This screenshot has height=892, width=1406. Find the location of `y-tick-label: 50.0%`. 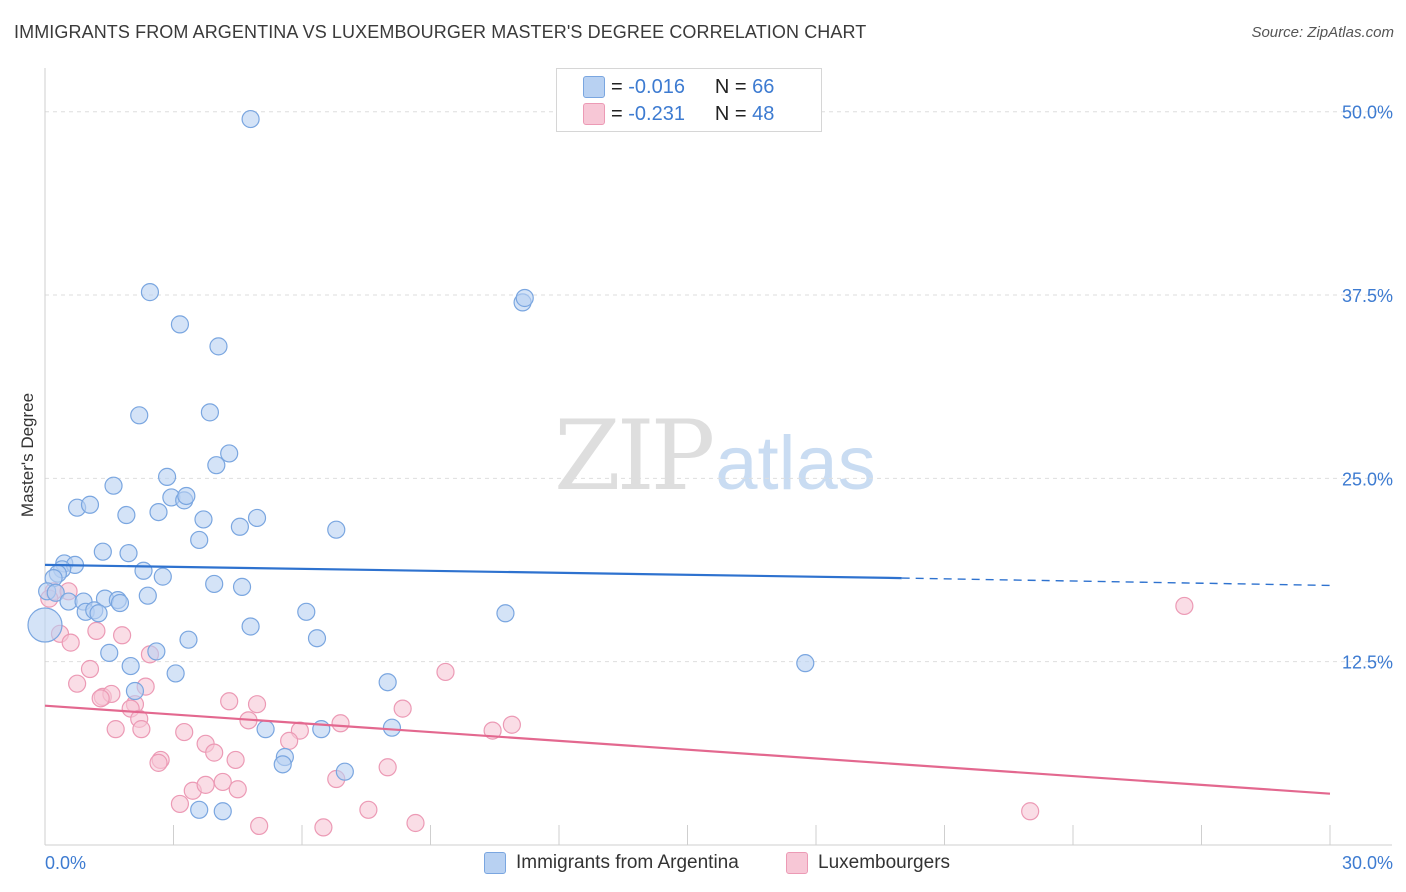

y-tick-label: 50.0% is located at coordinates (1367, 113).